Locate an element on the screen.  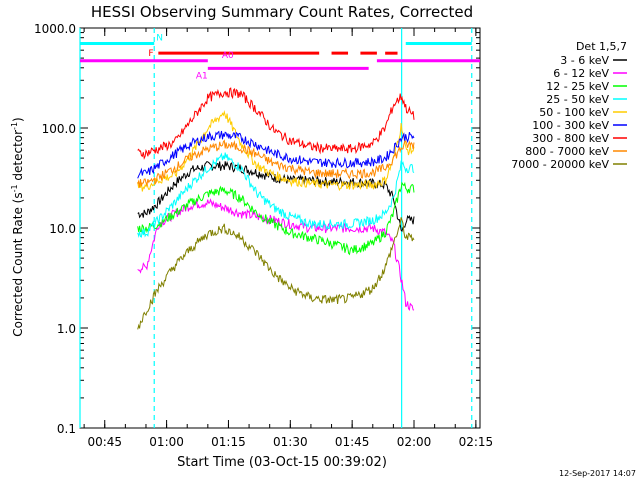
flag-label: F is located at coordinates (150, 54).